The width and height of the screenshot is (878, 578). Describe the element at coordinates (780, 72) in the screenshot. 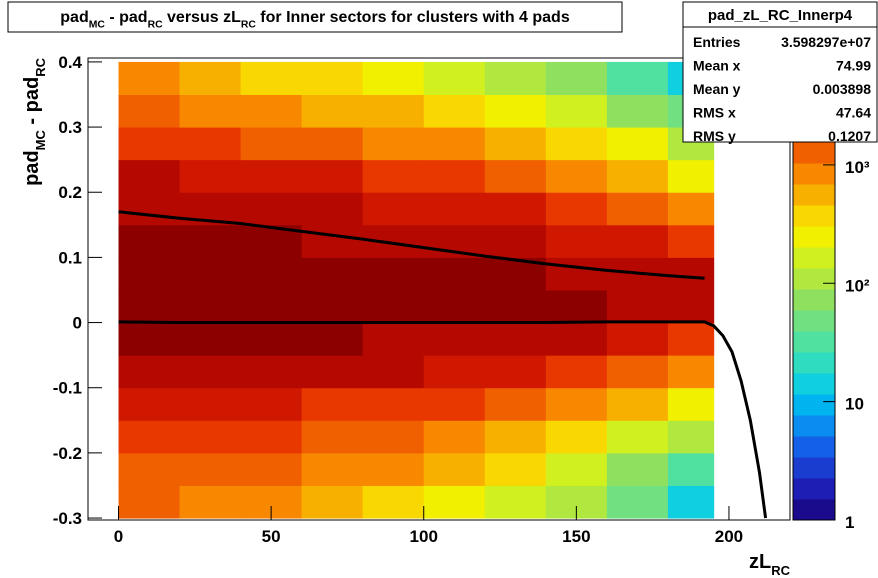

I see `stats-box` at that location.